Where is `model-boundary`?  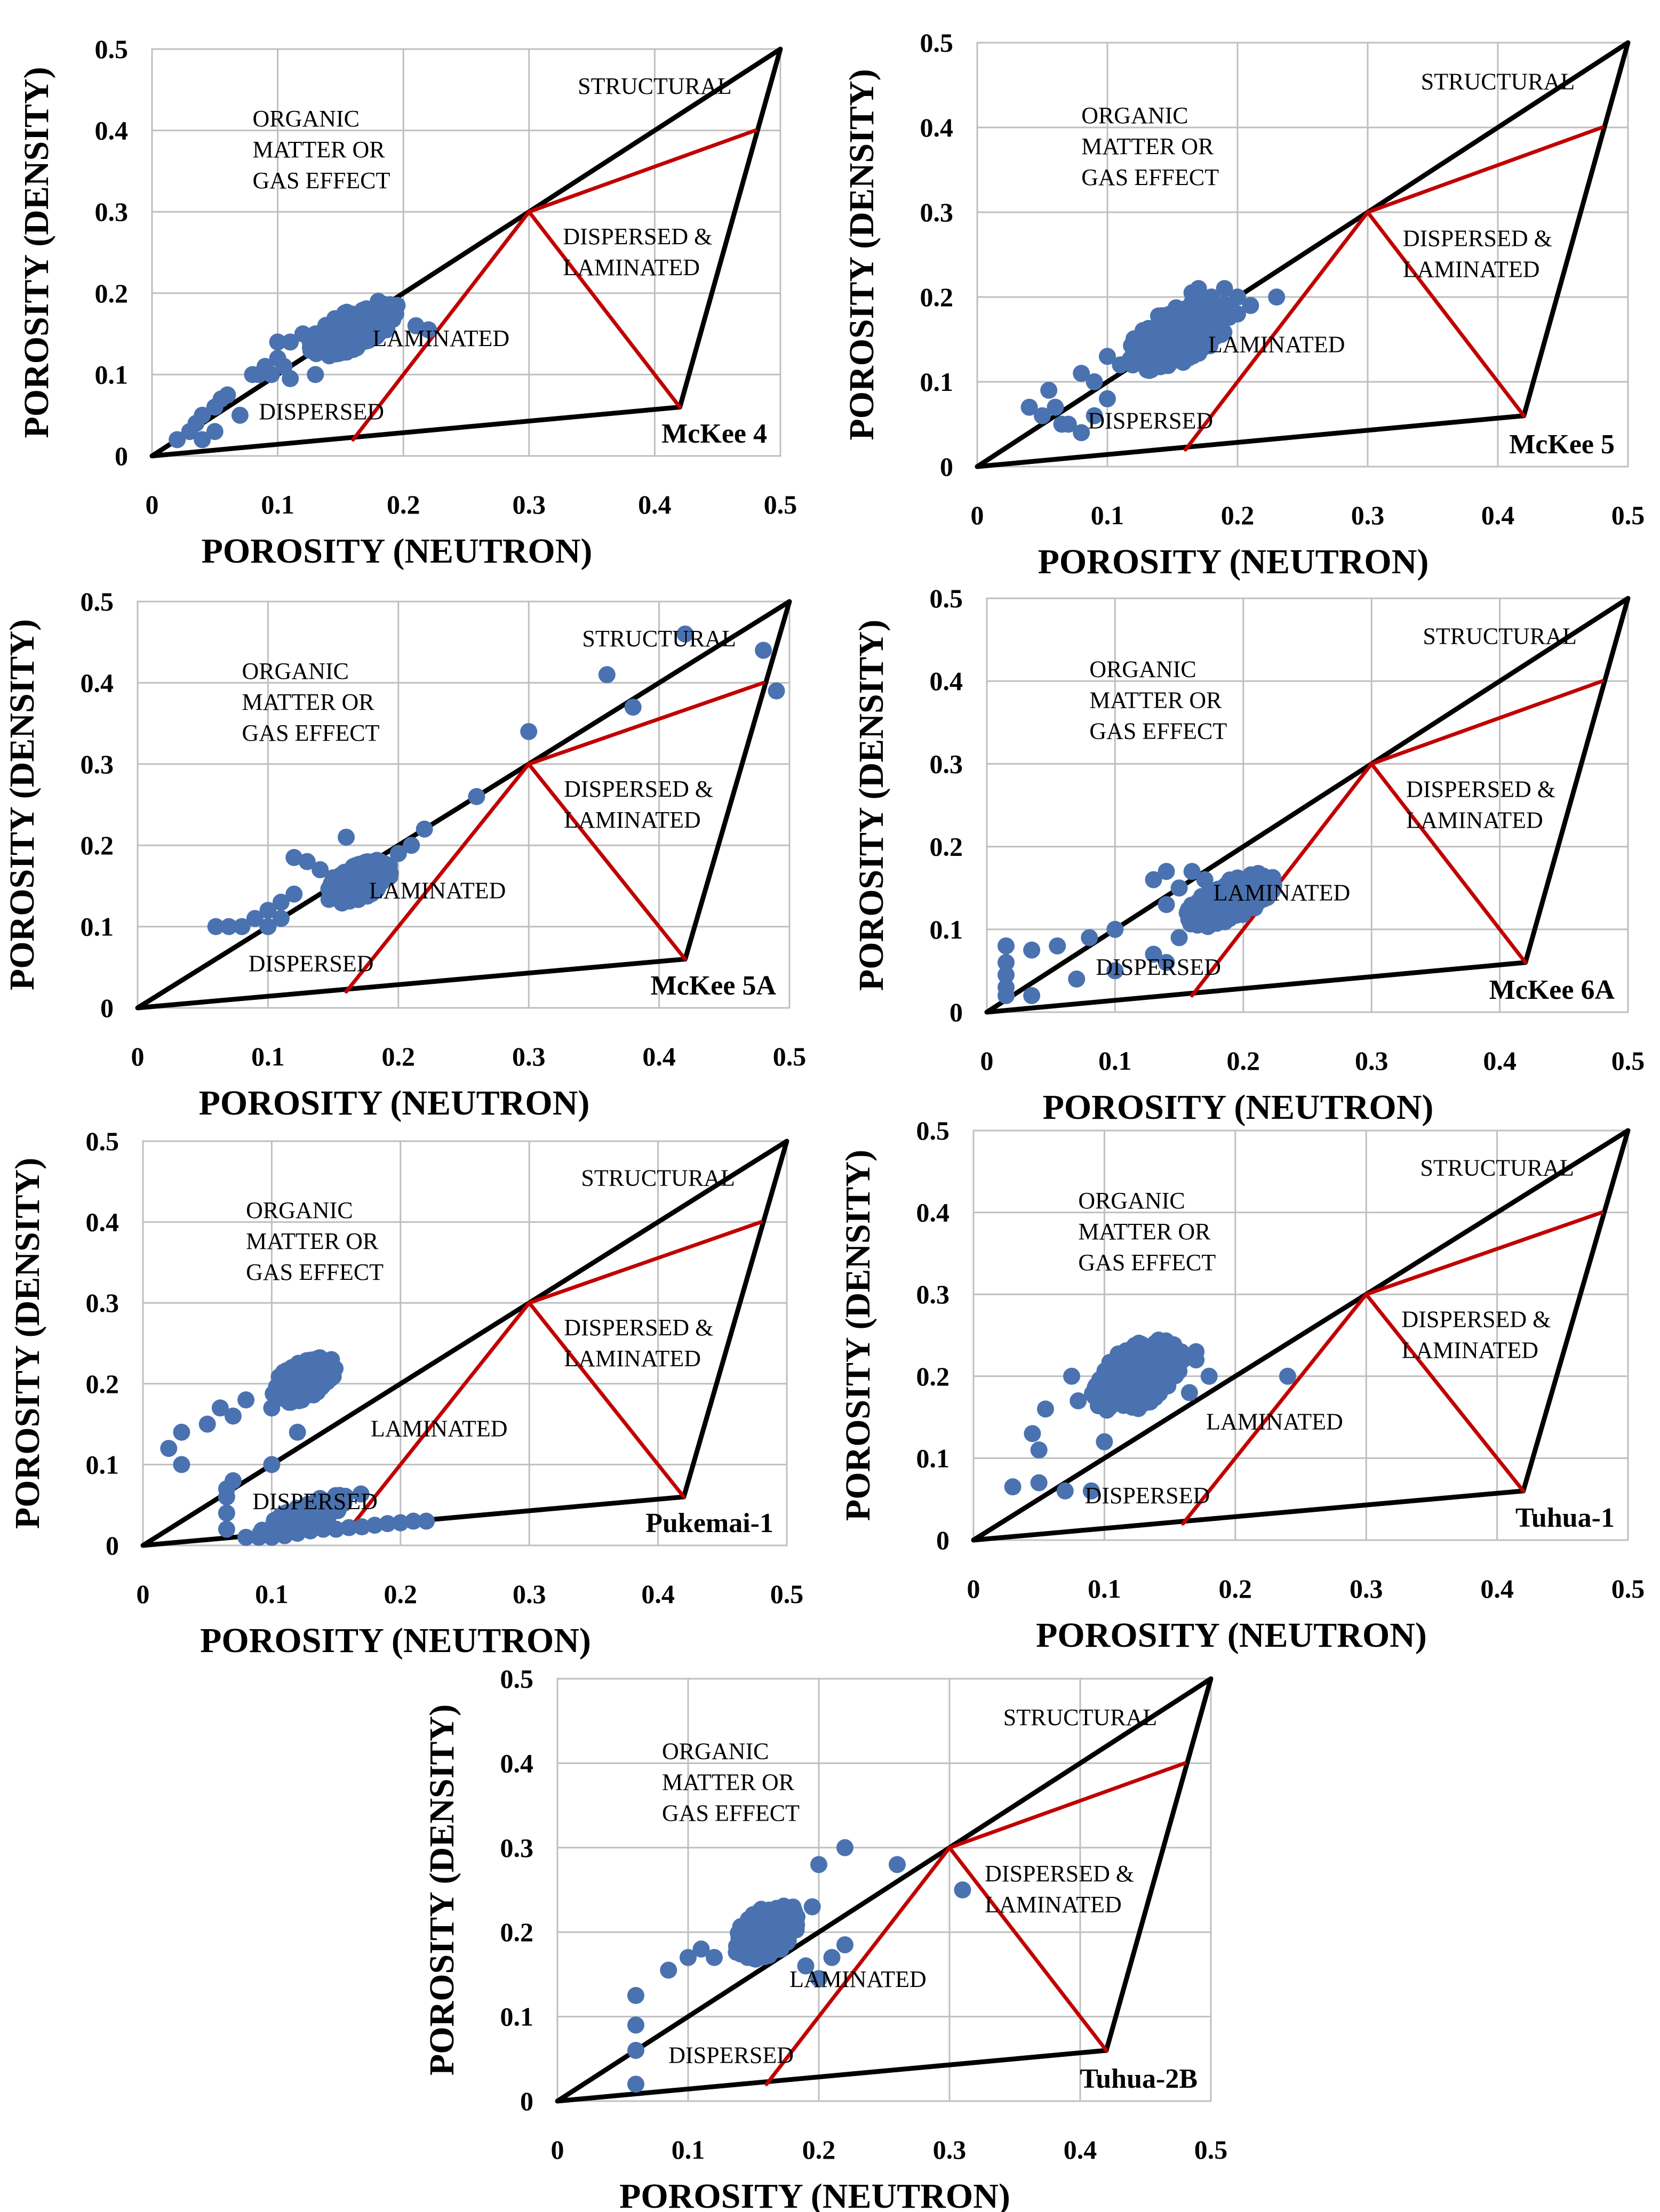
model-boundary is located at coordinates (1301, 1335).